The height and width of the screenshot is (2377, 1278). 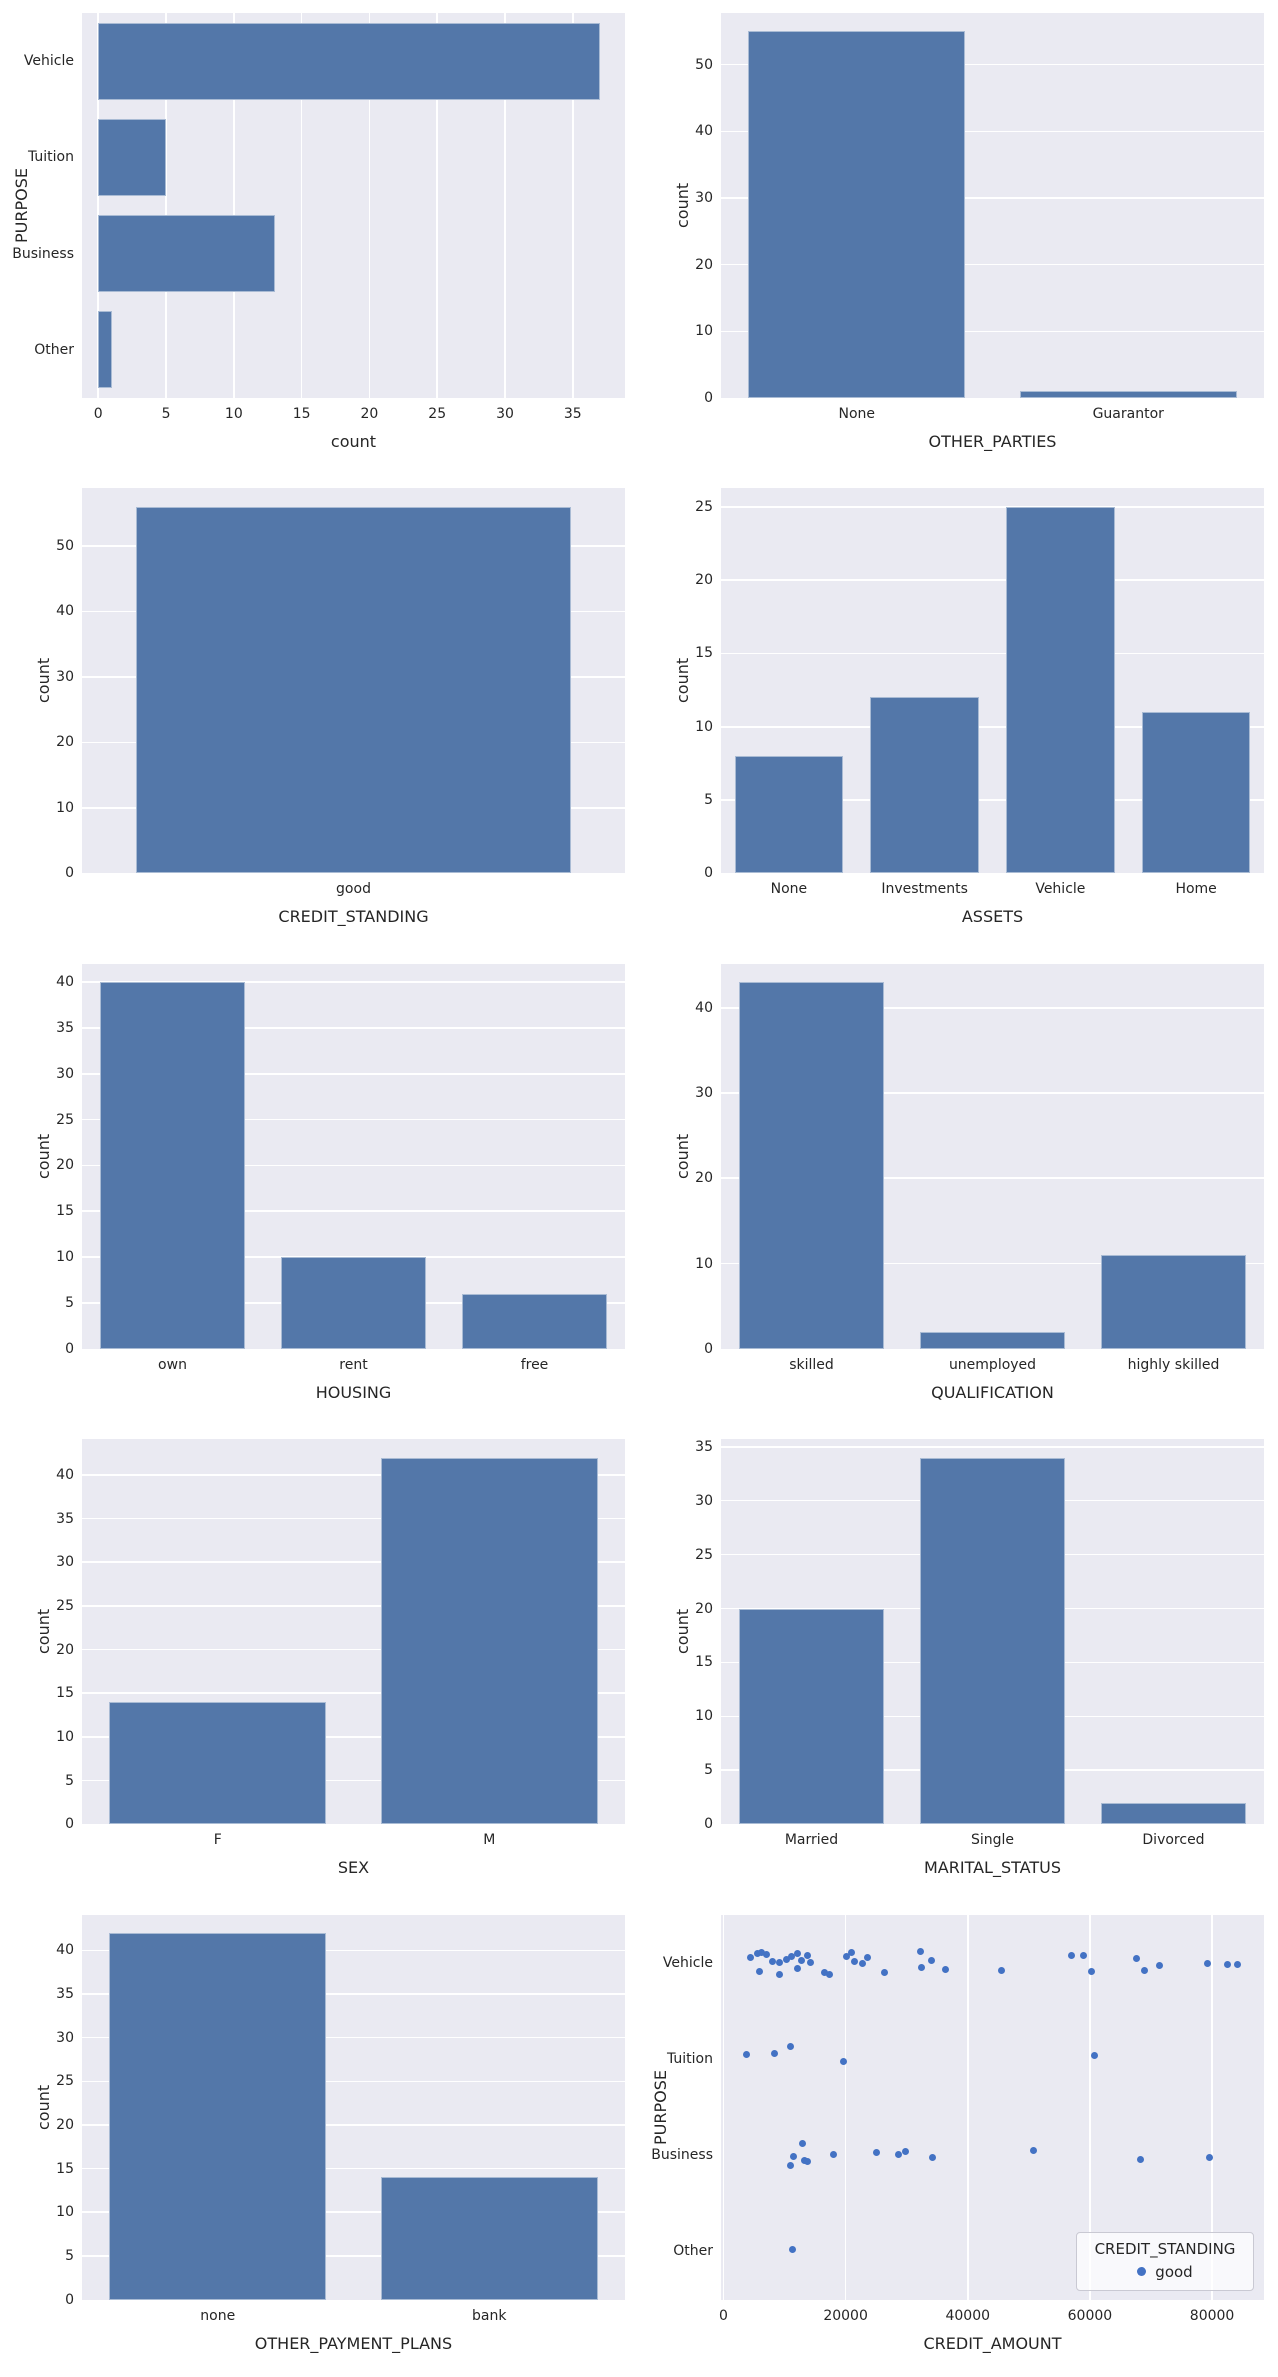 What do you see at coordinates (1128, 394) in the screenshot?
I see `bar-guarantor` at bounding box center [1128, 394].